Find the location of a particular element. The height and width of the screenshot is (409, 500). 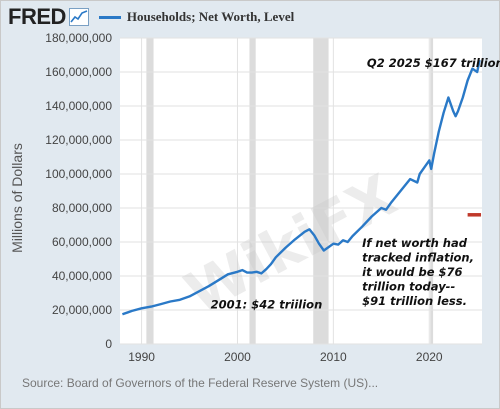

x-tick-label: 2000 is located at coordinates (237, 357).